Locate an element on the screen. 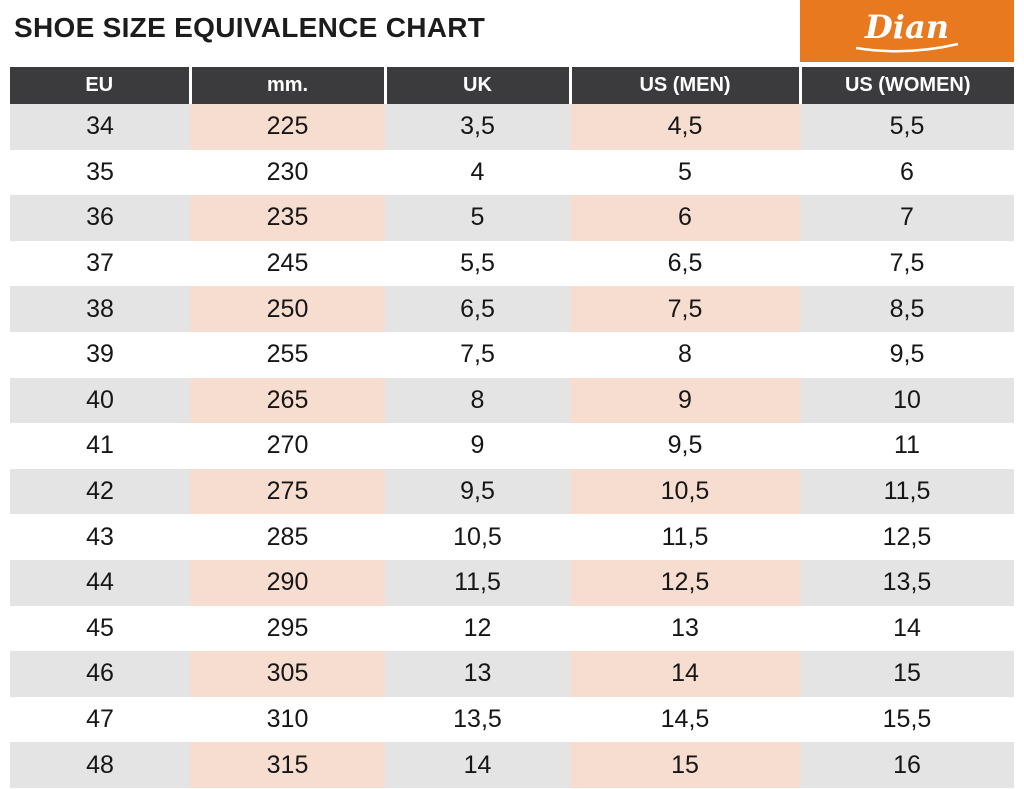  table-cell: 35 is located at coordinates (100, 172).